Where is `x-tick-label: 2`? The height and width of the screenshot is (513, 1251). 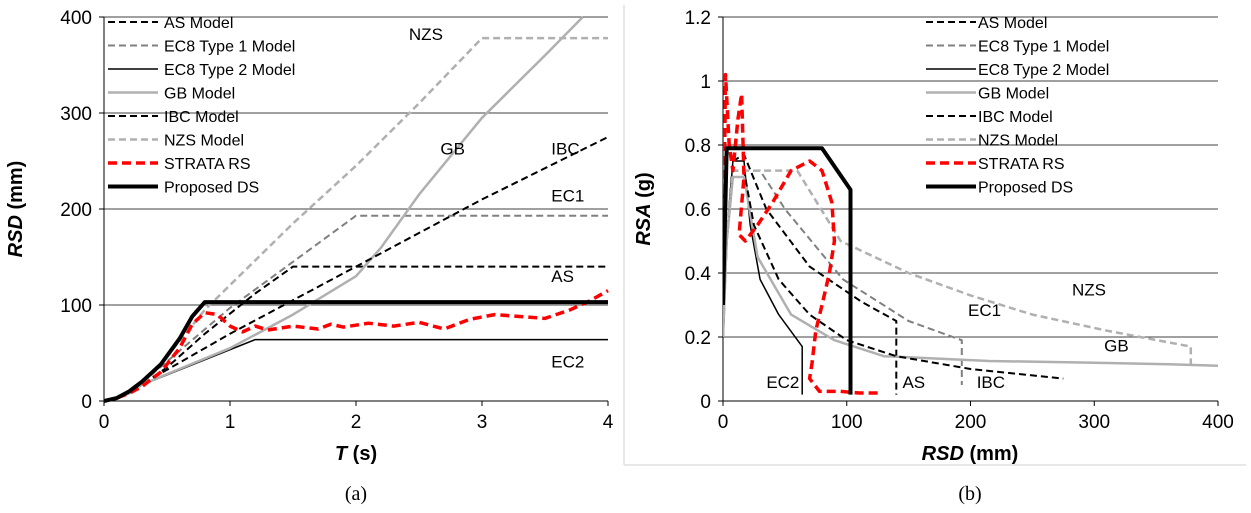 x-tick-label: 2 is located at coordinates (356, 422).